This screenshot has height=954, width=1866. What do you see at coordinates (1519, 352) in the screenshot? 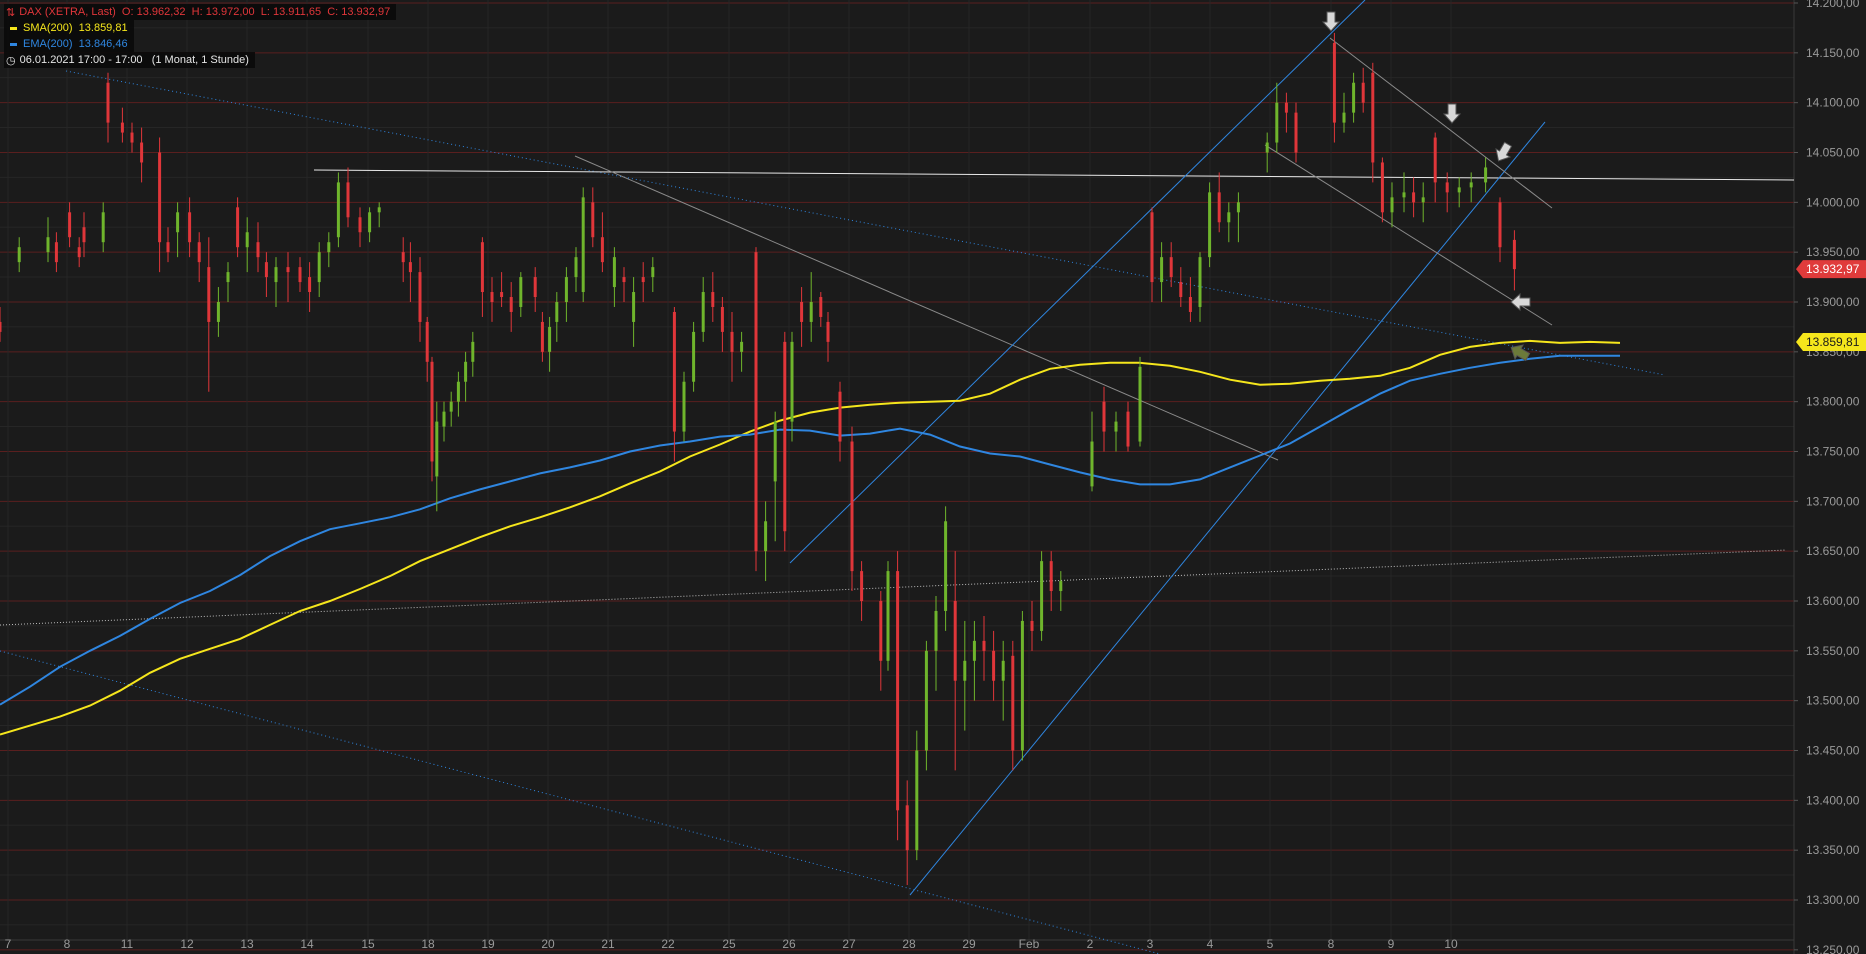
I see `up-arrow-marker-icon` at bounding box center [1519, 352].